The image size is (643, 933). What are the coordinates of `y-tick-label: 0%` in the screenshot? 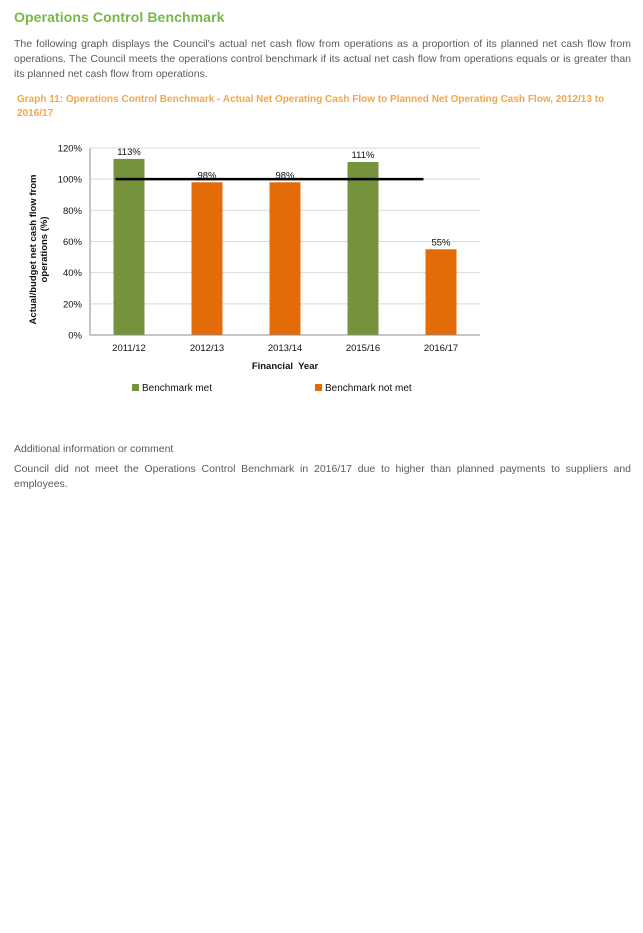 It's located at (75, 336).